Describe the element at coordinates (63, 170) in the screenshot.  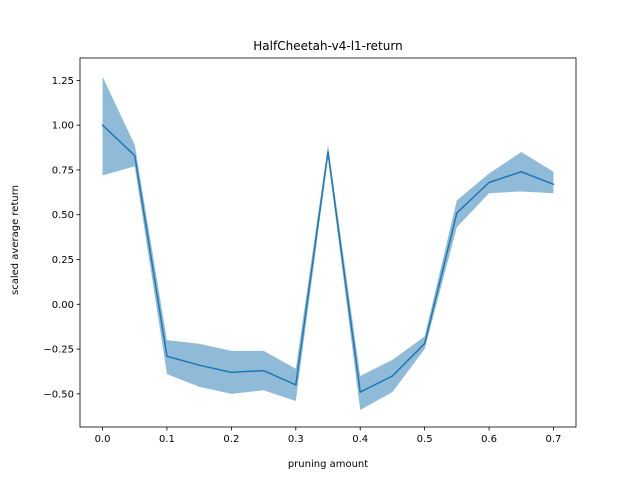
I see `y-tick-label: 0.75` at that location.